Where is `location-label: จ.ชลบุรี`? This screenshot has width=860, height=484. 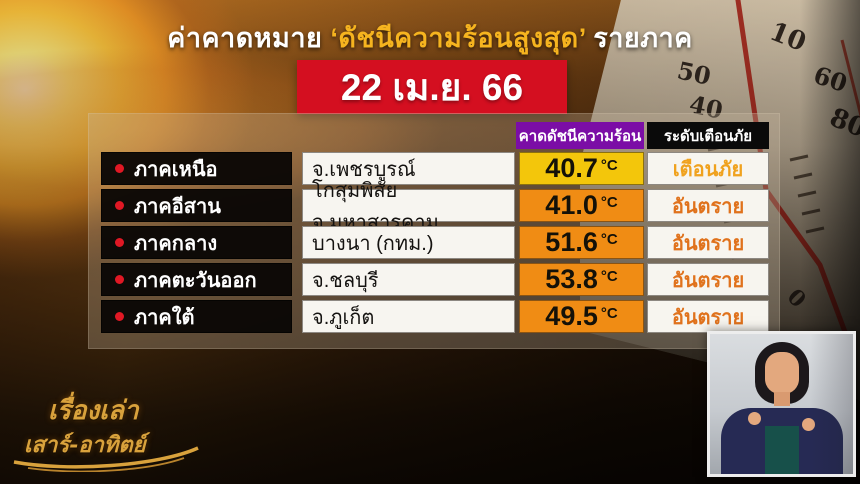 location-label: จ.ชลบุรี is located at coordinates (345, 280).